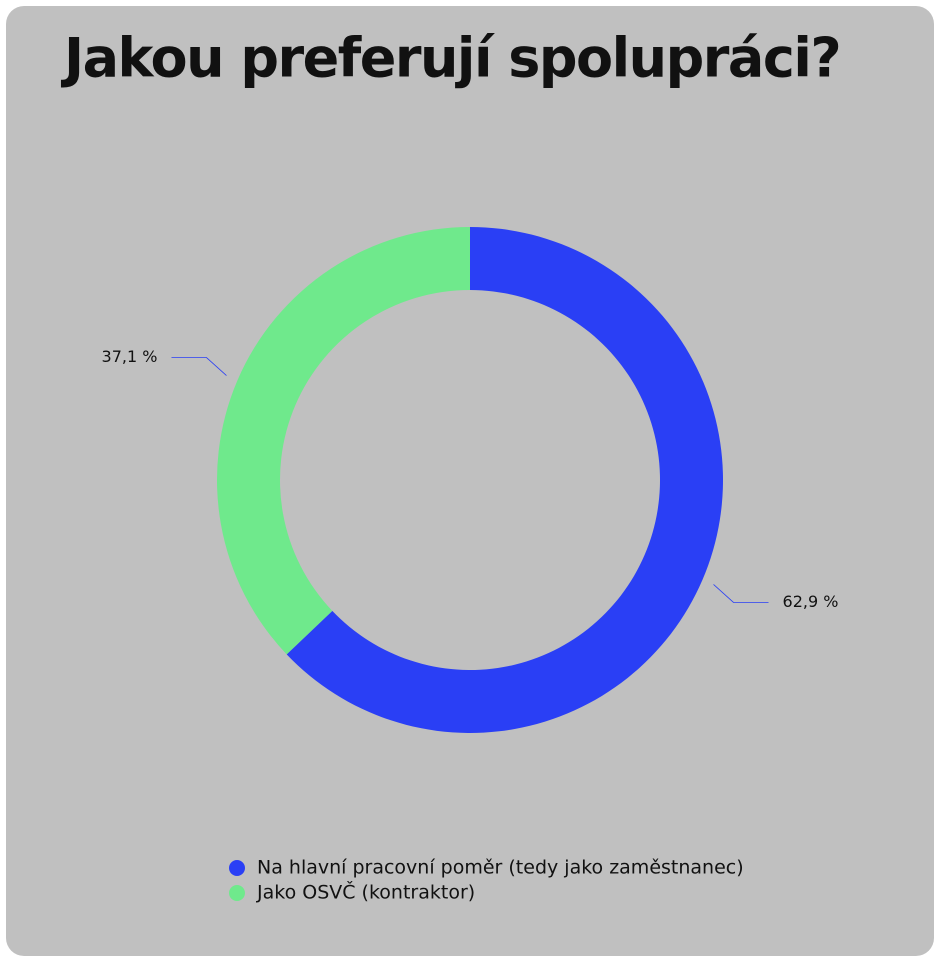 This screenshot has width=942, height=964. Describe the element at coordinates (811, 601) in the screenshot. I see `data-label: 62,9 %` at that location.